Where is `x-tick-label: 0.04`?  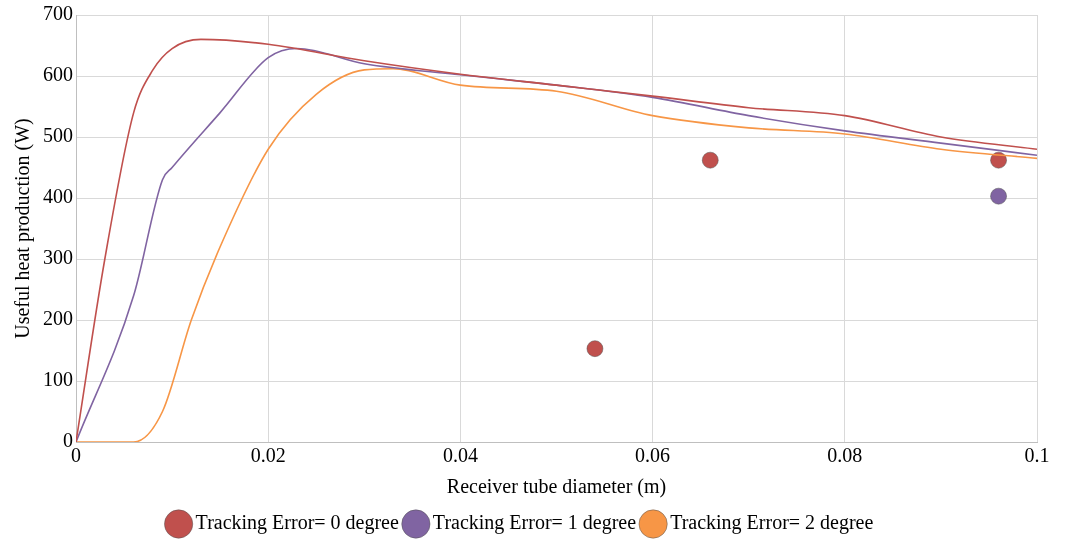
x-tick-label: 0.04 is located at coordinates (460, 455).